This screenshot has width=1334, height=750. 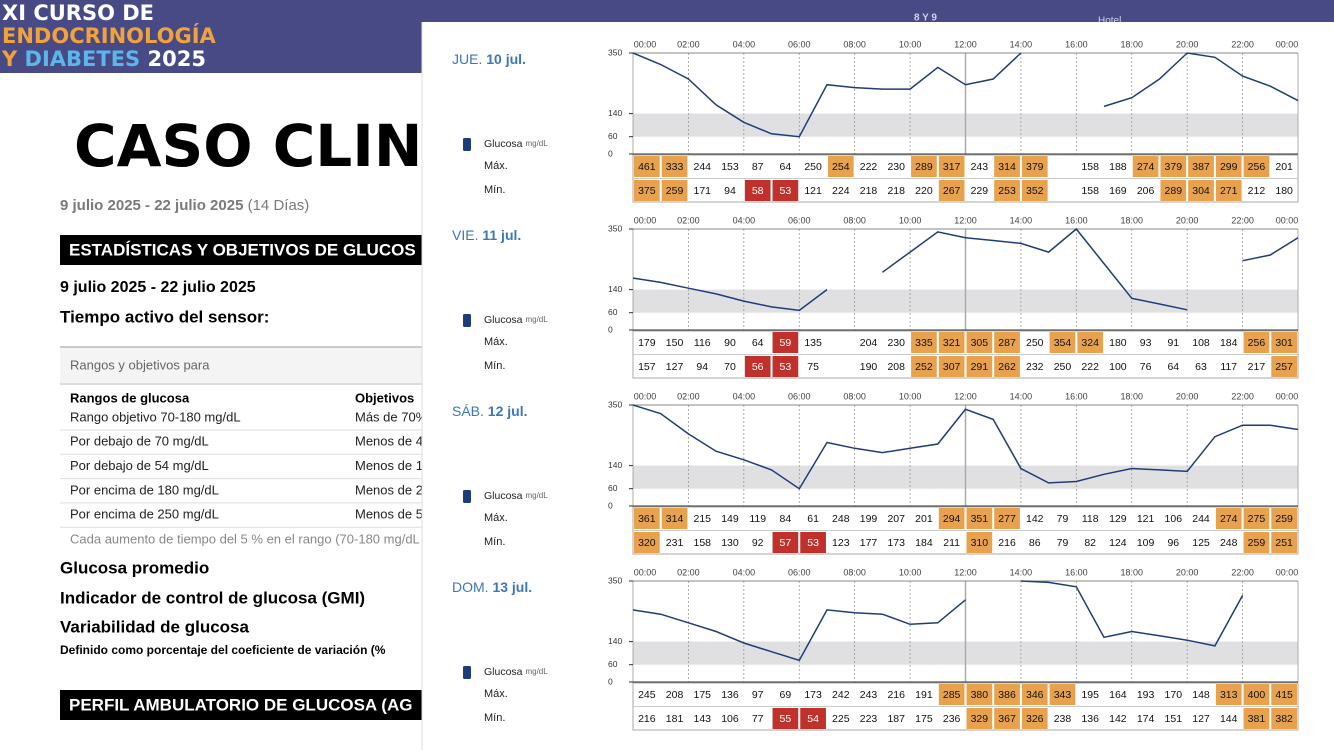 I want to click on range-target: Menos de 4, so click(x=389, y=441).